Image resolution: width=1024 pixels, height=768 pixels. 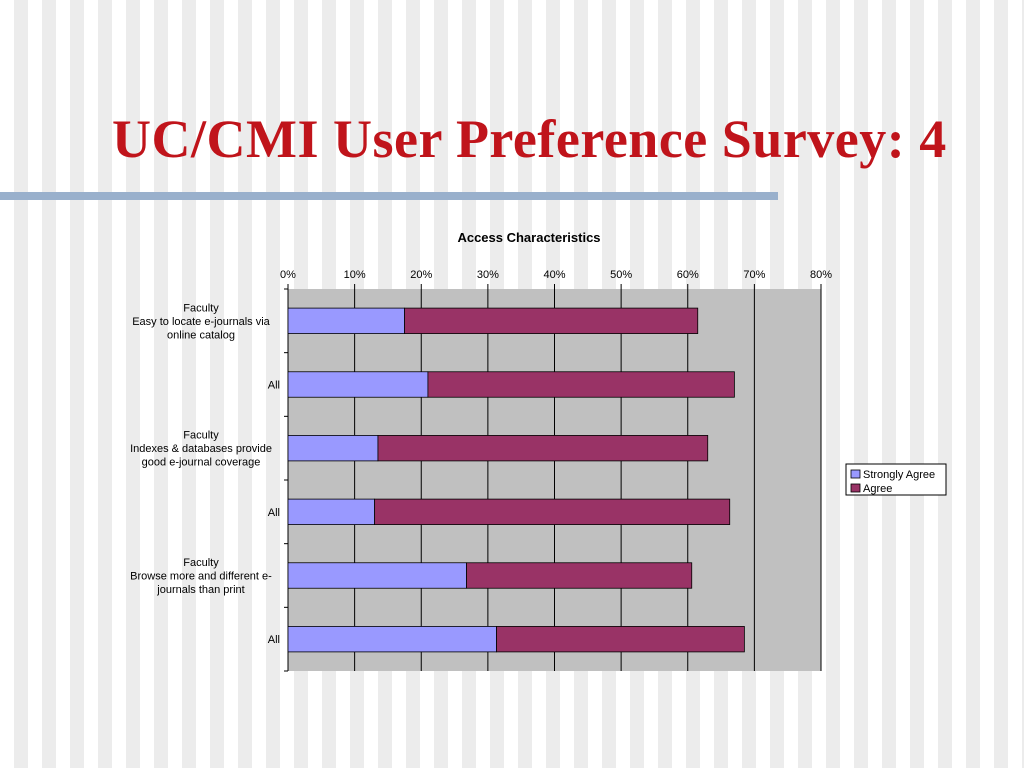 What do you see at coordinates (621, 275) in the screenshot?
I see `x-tick-label: 50%` at bounding box center [621, 275].